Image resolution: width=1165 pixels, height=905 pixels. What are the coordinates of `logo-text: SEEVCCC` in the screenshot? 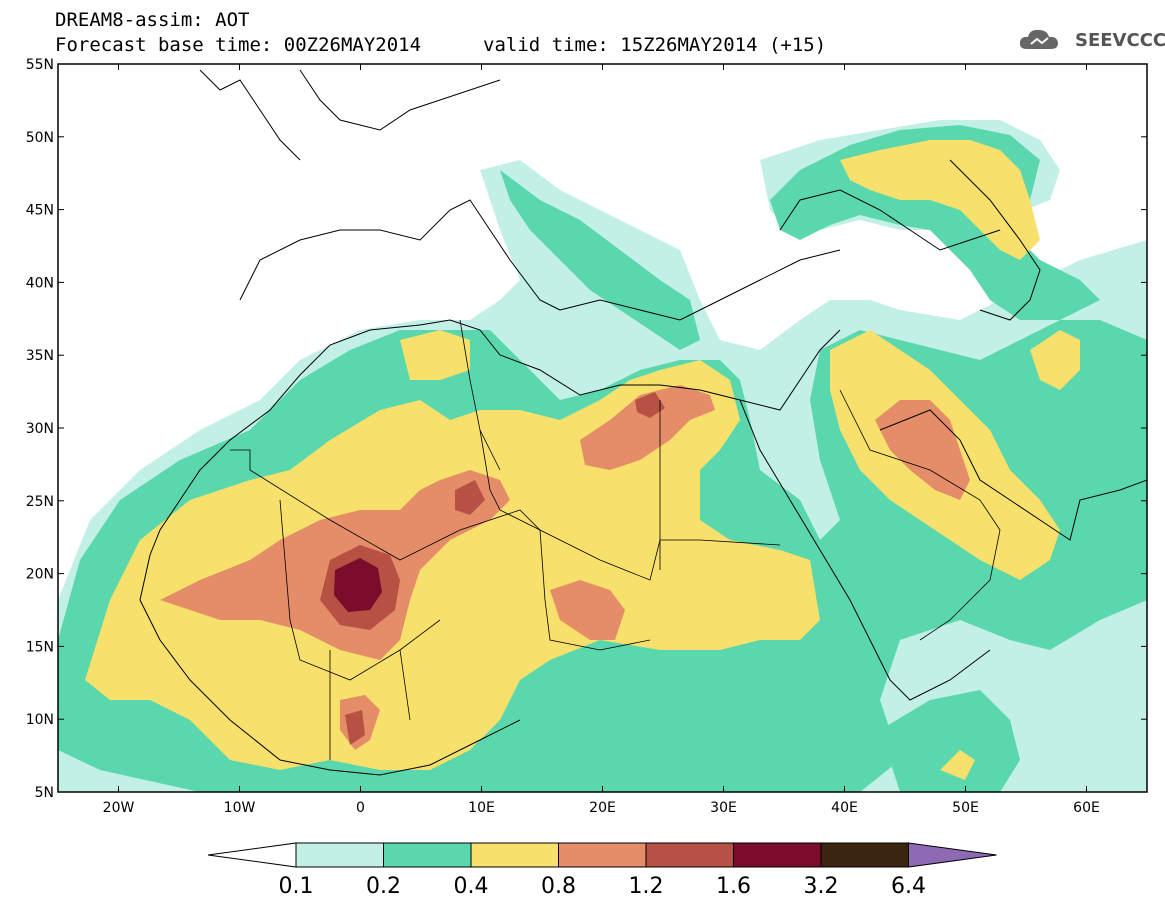 It's located at (1120, 40).